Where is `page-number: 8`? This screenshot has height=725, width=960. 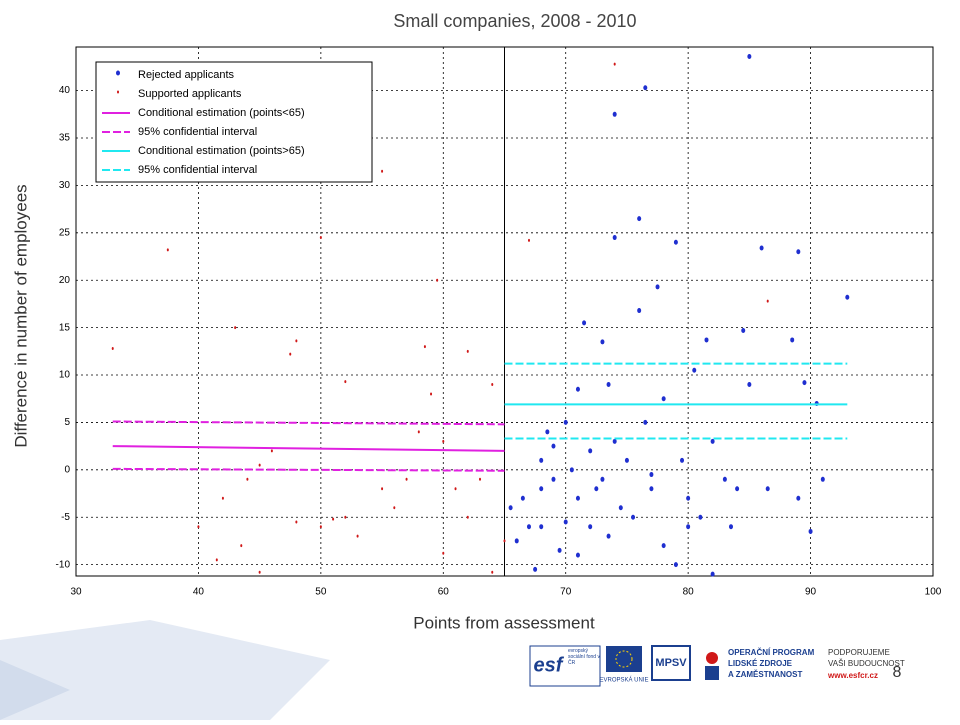
page-number: 8 is located at coordinates (897, 672).